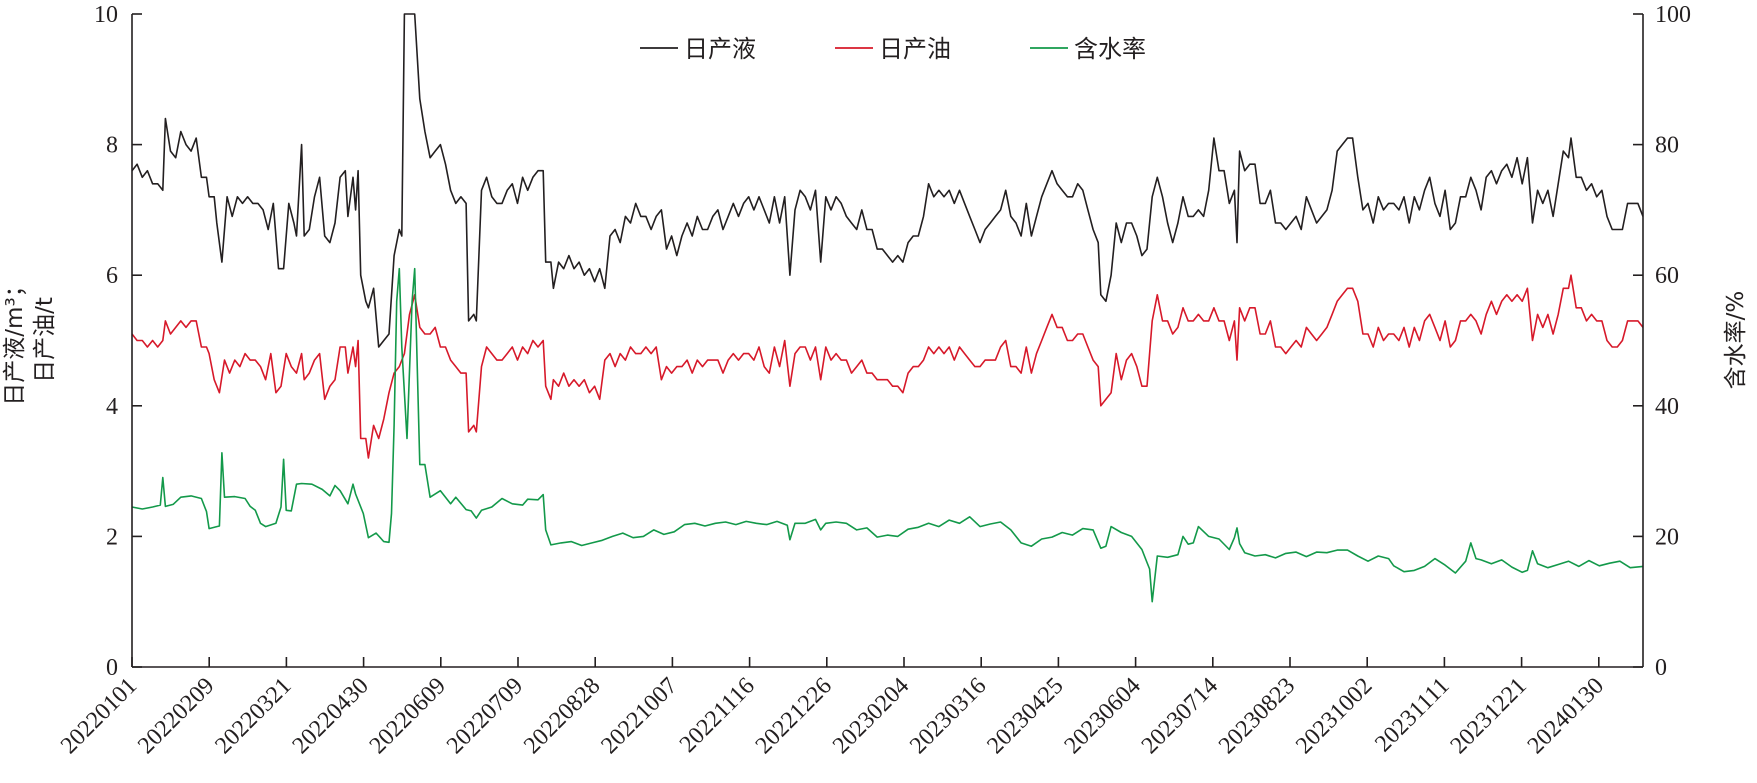  I want to click on legend-label-1: 日产液, so click(720, 49).